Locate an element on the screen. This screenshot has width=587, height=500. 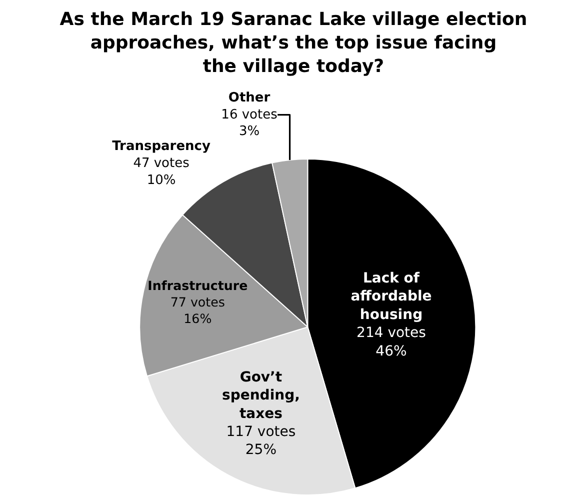
data-label: 47 votes 10% is located at coordinates (161, 172).